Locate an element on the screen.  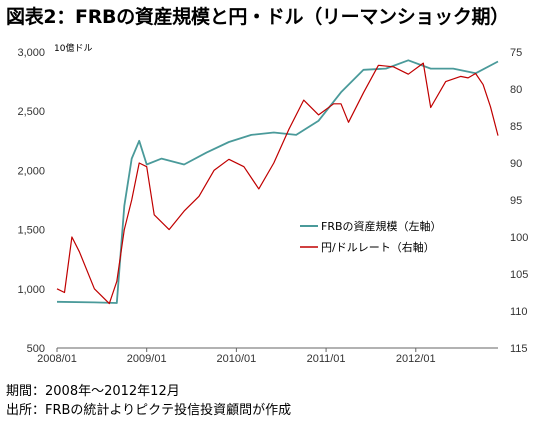
x-tick-label: 2009/01 is located at coordinates (147, 359).